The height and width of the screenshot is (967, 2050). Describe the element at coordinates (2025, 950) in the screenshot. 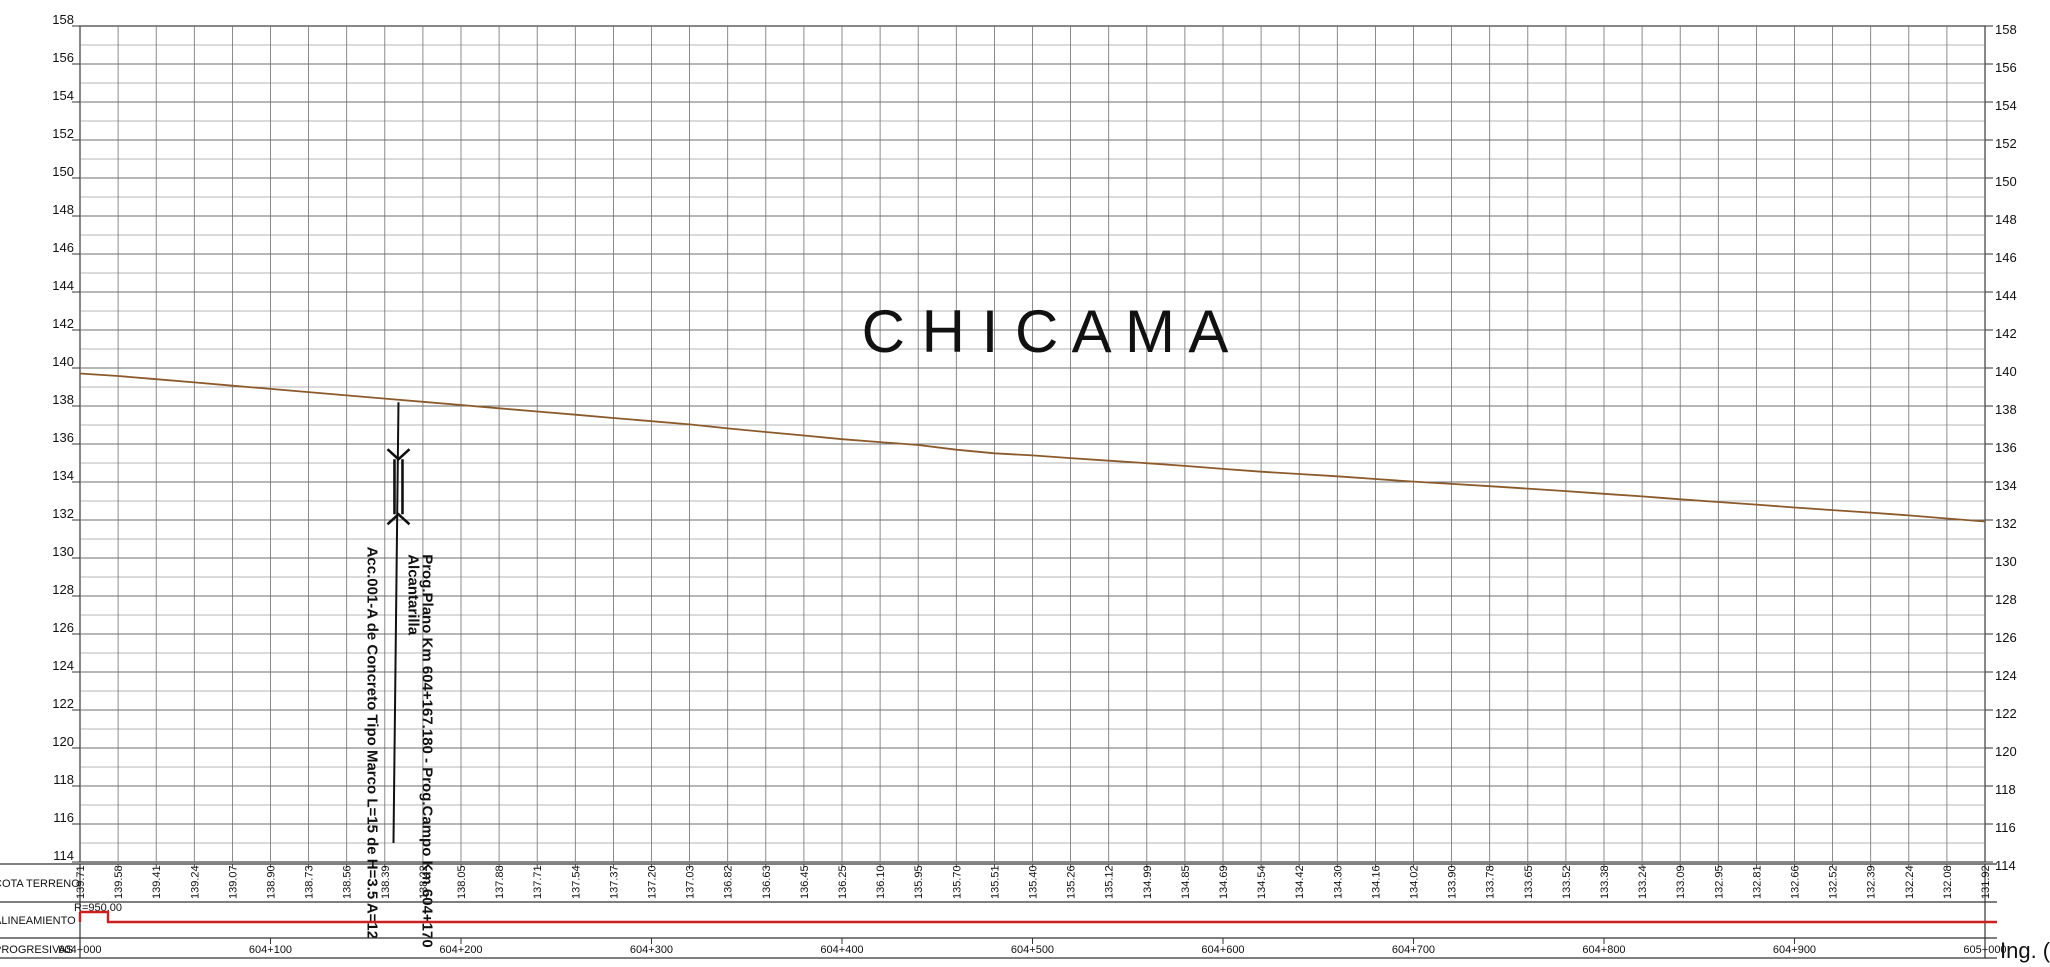

I see `corner-signature-text: Ing. (` at that location.